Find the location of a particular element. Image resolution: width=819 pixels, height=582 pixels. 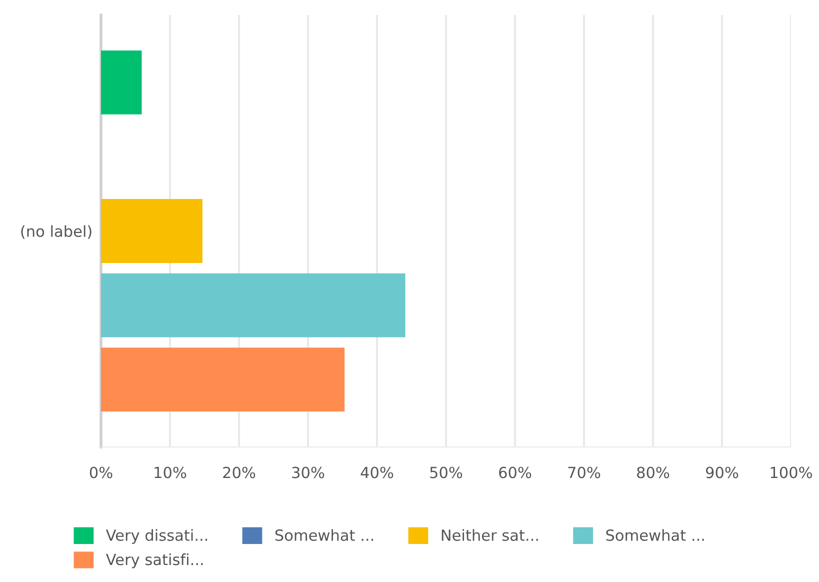

x-tick-label: 10% is located at coordinates (170, 472).